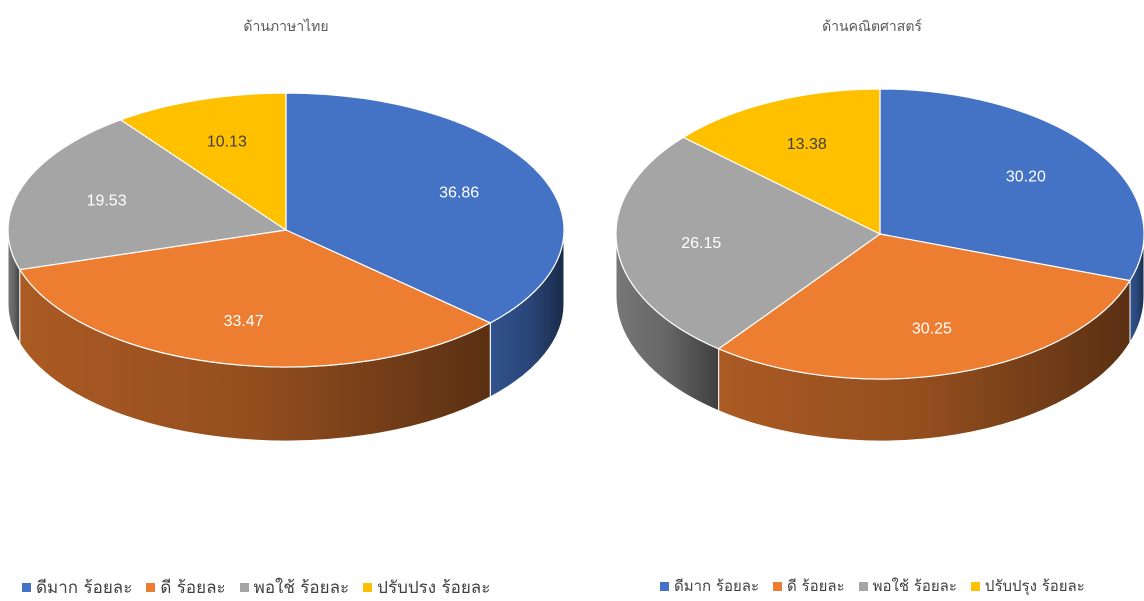 Image resolution: width=1144 pixels, height=601 pixels. Describe the element at coordinates (1026, 177) in the screenshot. I see `data-label-0: 30.20` at that location.